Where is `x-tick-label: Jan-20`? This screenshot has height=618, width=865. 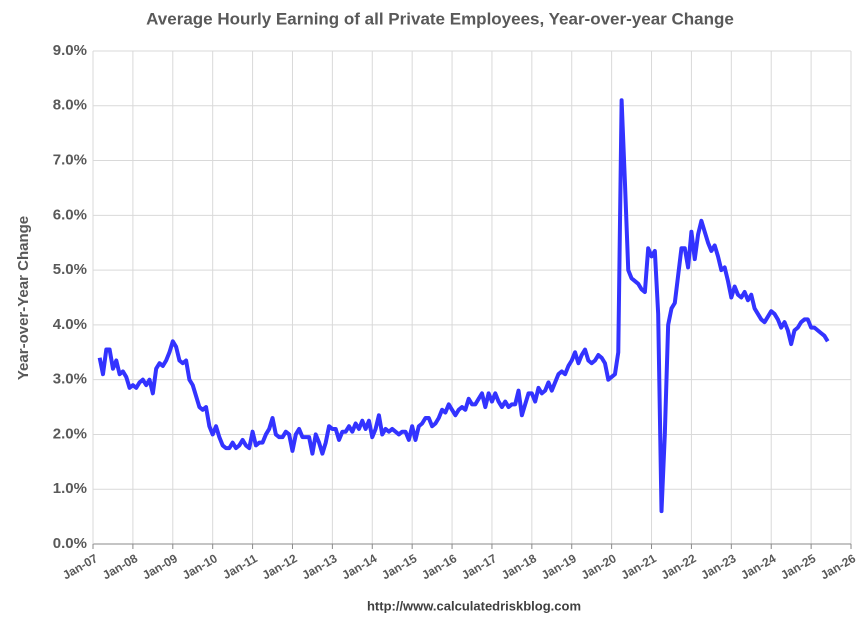 x-tick-label: Jan-20 is located at coordinates (599, 566).